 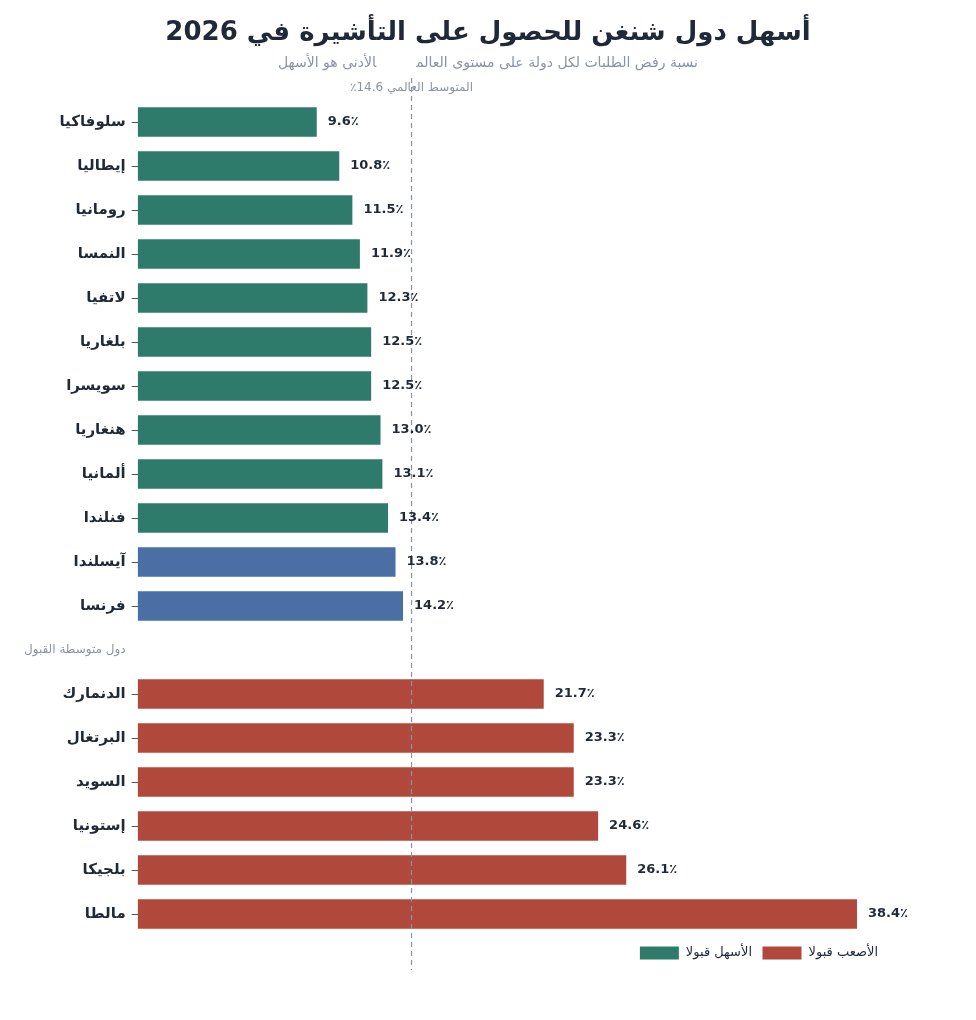 What do you see at coordinates (411, 429) in the screenshot?
I see `data-label: 13.0٪` at bounding box center [411, 429].